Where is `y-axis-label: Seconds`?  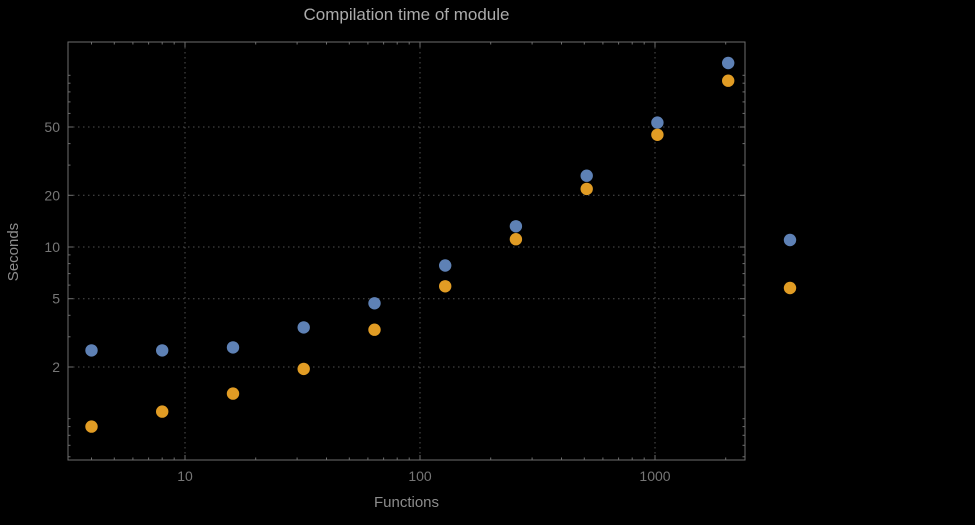
y-axis-label: Seconds is located at coordinates (13, 252).